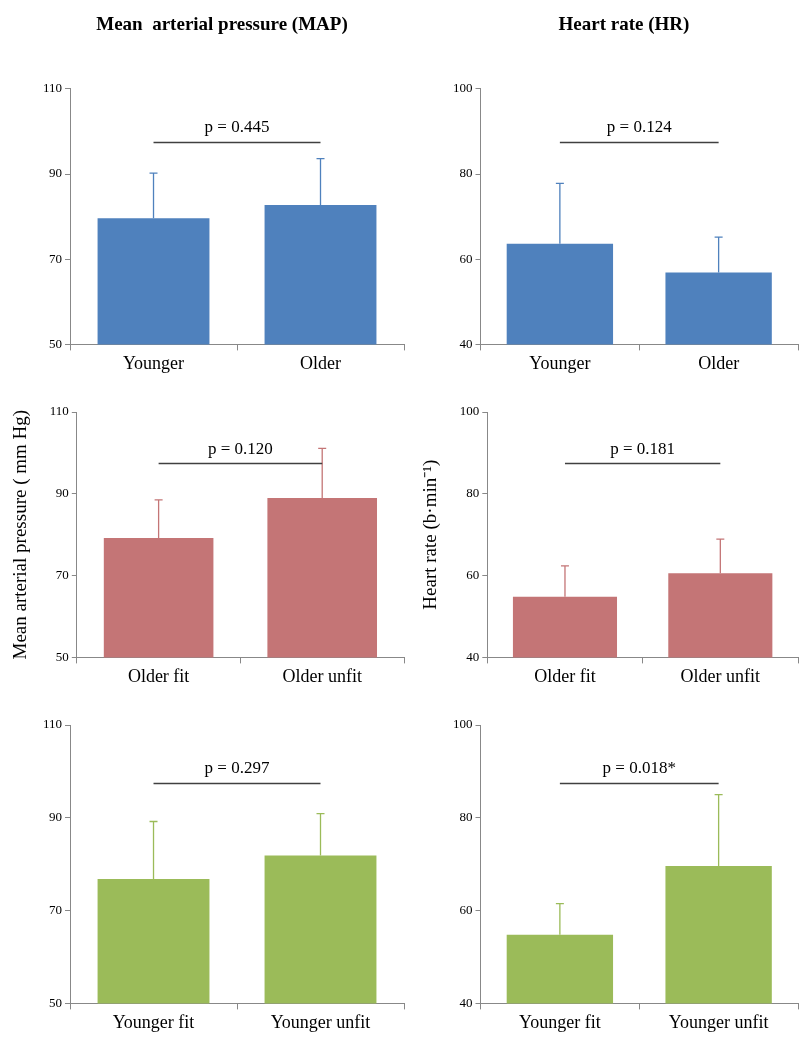 Image resolution: width=804 pixels, height=1041 pixels. I want to click on y-axis-title: Mean arterial pressure ( mm Hg), so click(20, 534).